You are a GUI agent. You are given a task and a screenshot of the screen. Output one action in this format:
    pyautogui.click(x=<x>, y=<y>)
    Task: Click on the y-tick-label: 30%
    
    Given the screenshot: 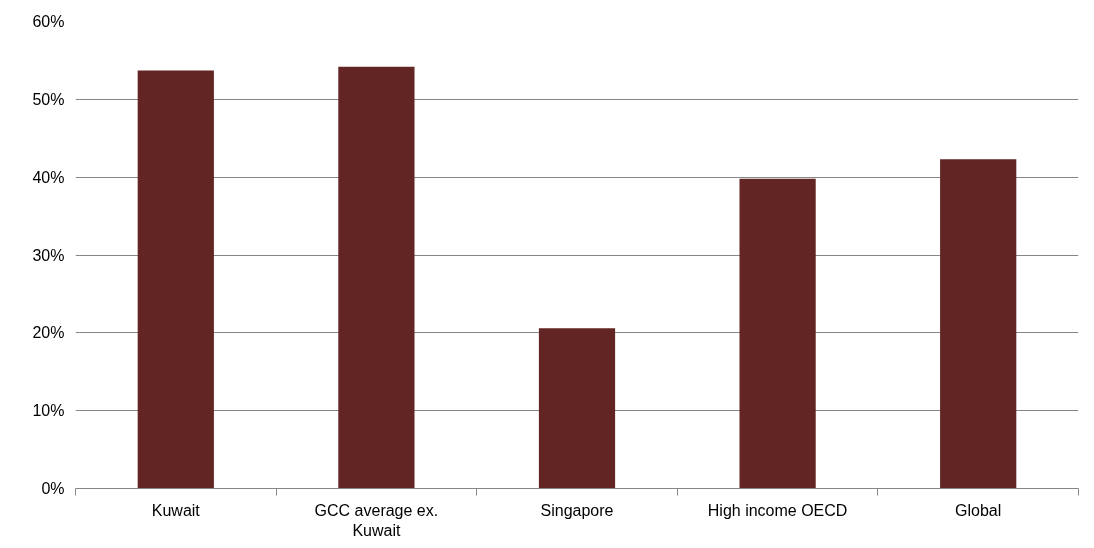 What is the action you would take?
    pyautogui.click(x=48, y=255)
    